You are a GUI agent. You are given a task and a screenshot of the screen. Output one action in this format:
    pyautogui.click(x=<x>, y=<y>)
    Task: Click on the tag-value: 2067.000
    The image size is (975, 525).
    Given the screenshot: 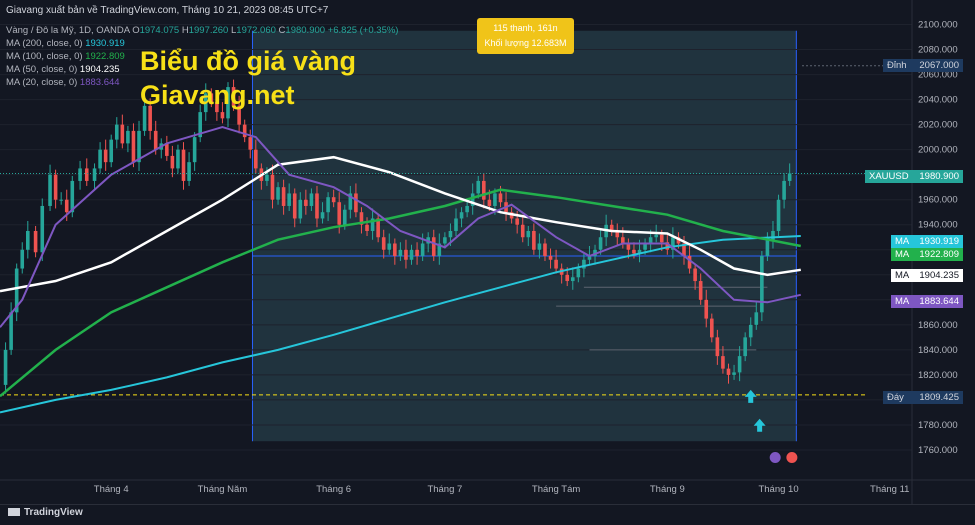 What is the action you would take?
    pyautogui.click(x=939, y=65)
    